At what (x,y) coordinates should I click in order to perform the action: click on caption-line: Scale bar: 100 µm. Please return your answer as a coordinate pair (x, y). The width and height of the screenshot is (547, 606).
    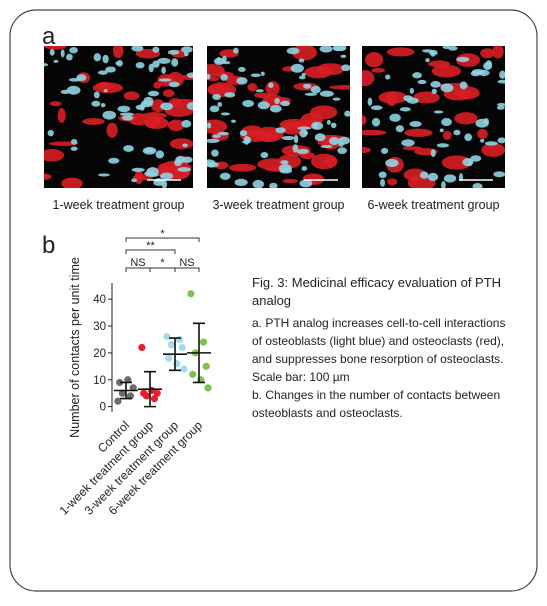
    Looking at the image, I should click on (301, 377).